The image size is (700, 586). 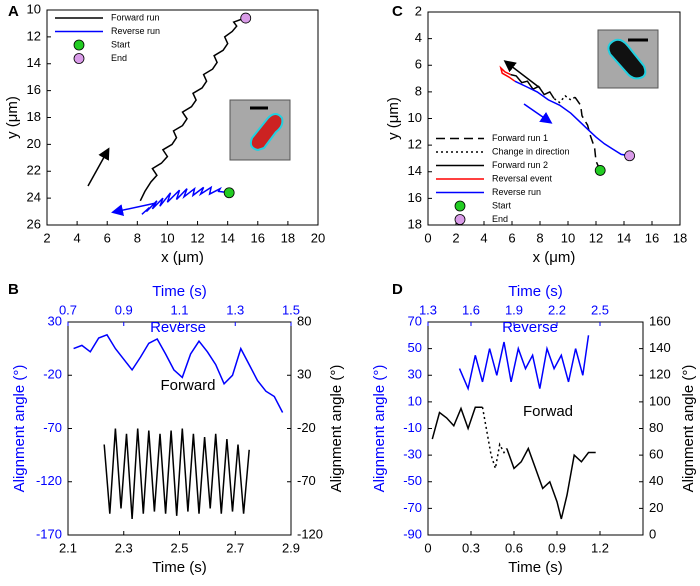 I want to click on legend-label: Reverse run, so click(x=135, y=31).